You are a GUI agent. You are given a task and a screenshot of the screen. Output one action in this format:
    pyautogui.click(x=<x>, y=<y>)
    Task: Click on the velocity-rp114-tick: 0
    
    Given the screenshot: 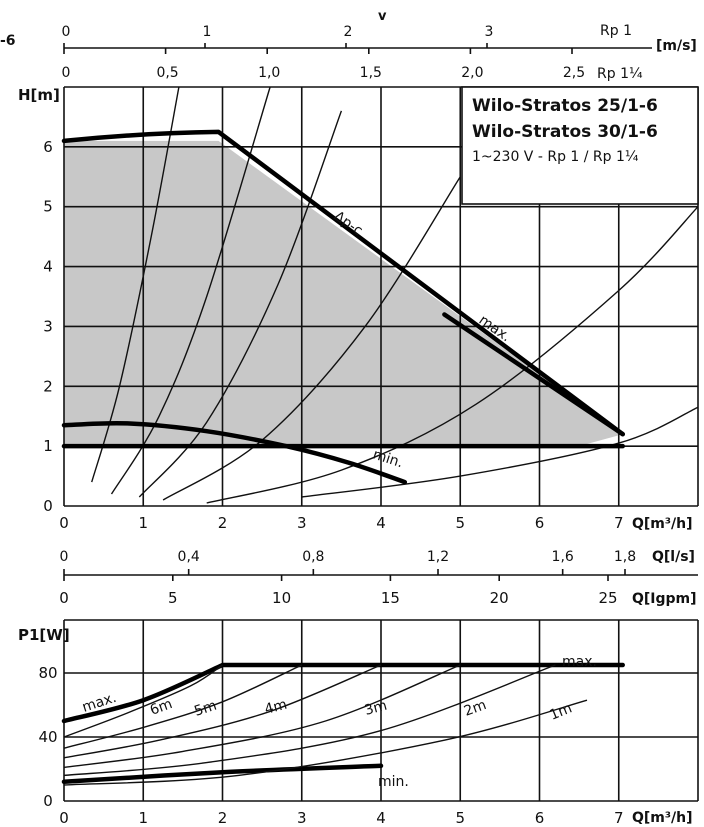 What is the action you would take?
    pyautogui.click(x=66, y=73)
    